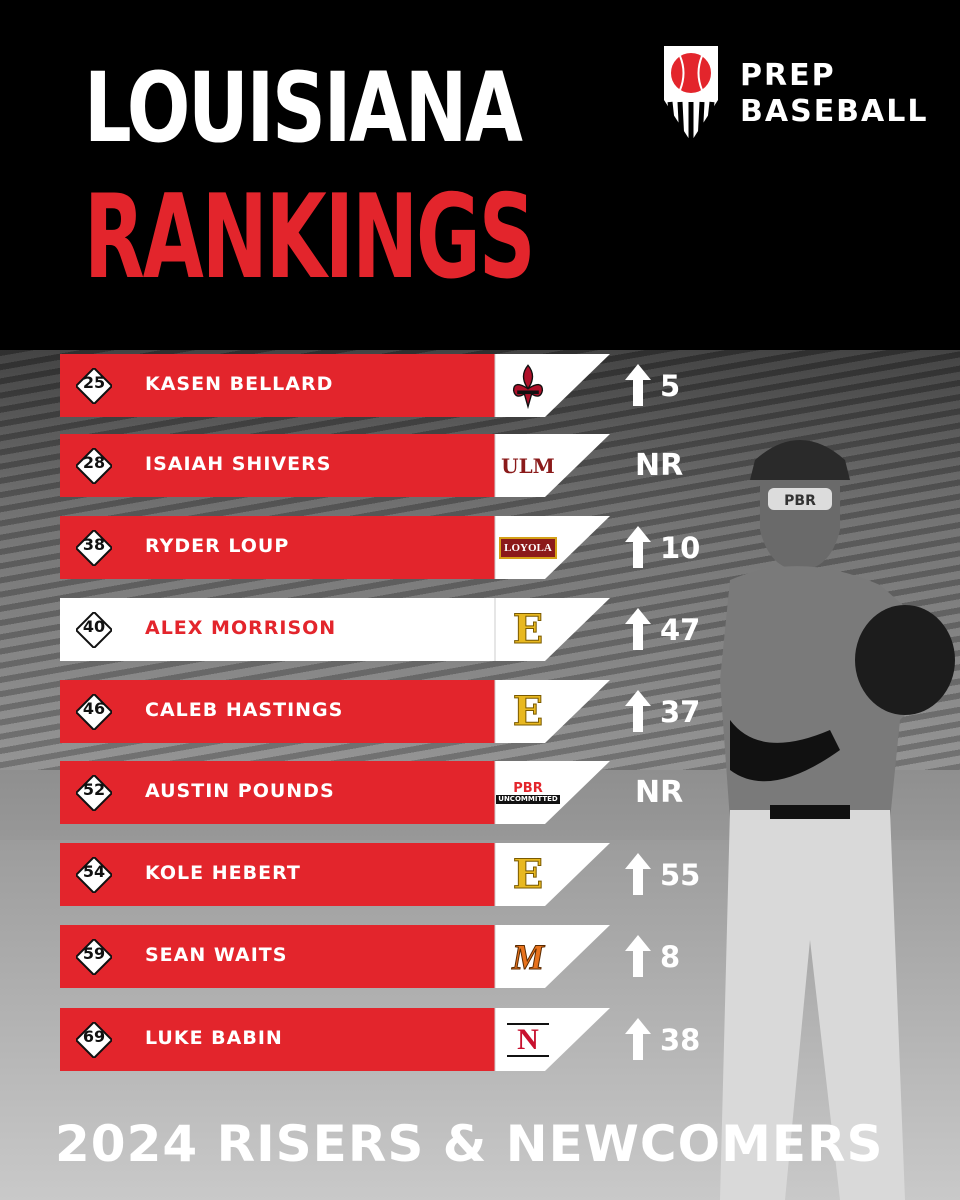 The width and height of the screenshot is (960, 1200). What do you see at coordinates (527, 956) in the screenshot?
I see `m-logo: M` at bounding box center [527, 956].